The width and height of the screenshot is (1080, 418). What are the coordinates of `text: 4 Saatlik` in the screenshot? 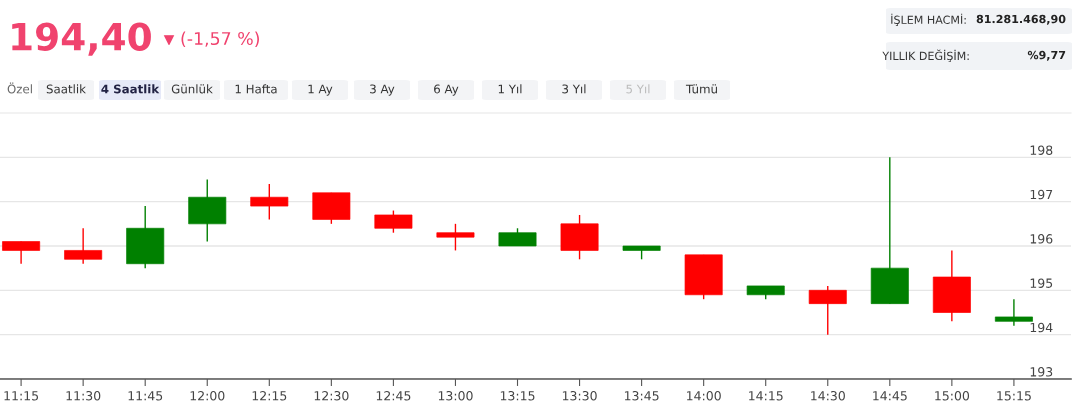 It's located at (130, 89).